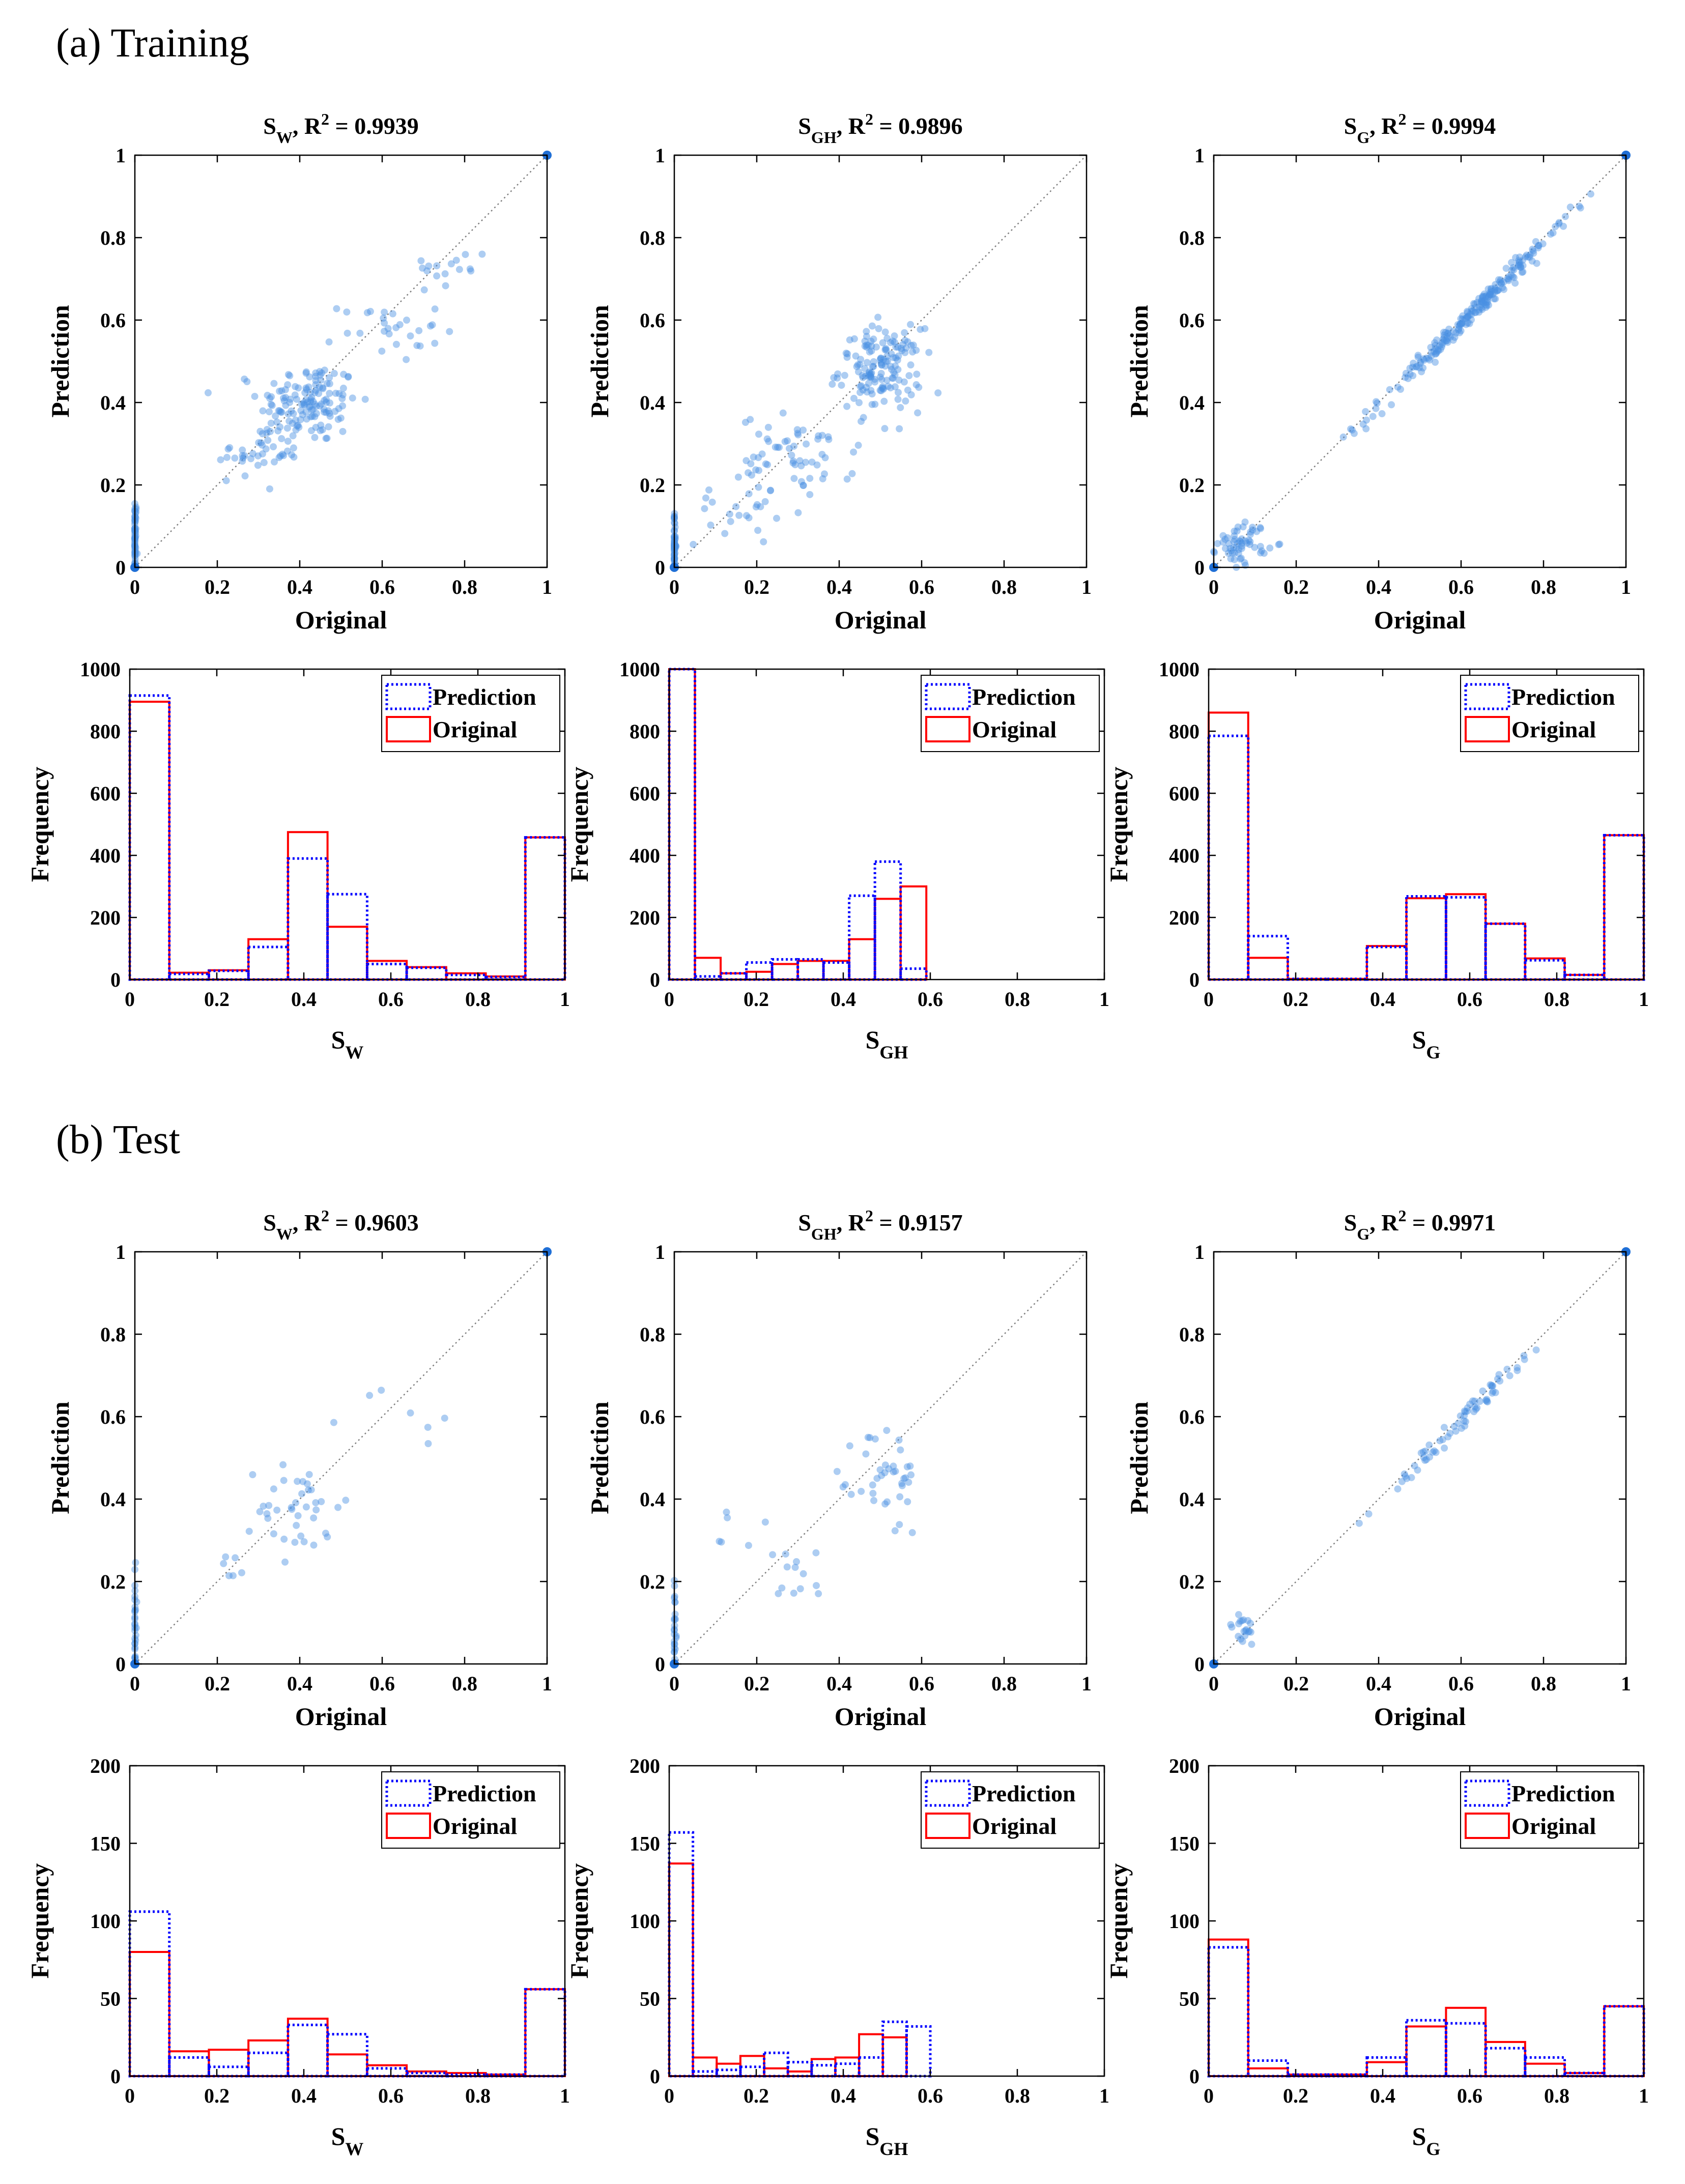 The image size is (1685, 2184). I want to click on x-axis-label: Original, so click(341, 1716).